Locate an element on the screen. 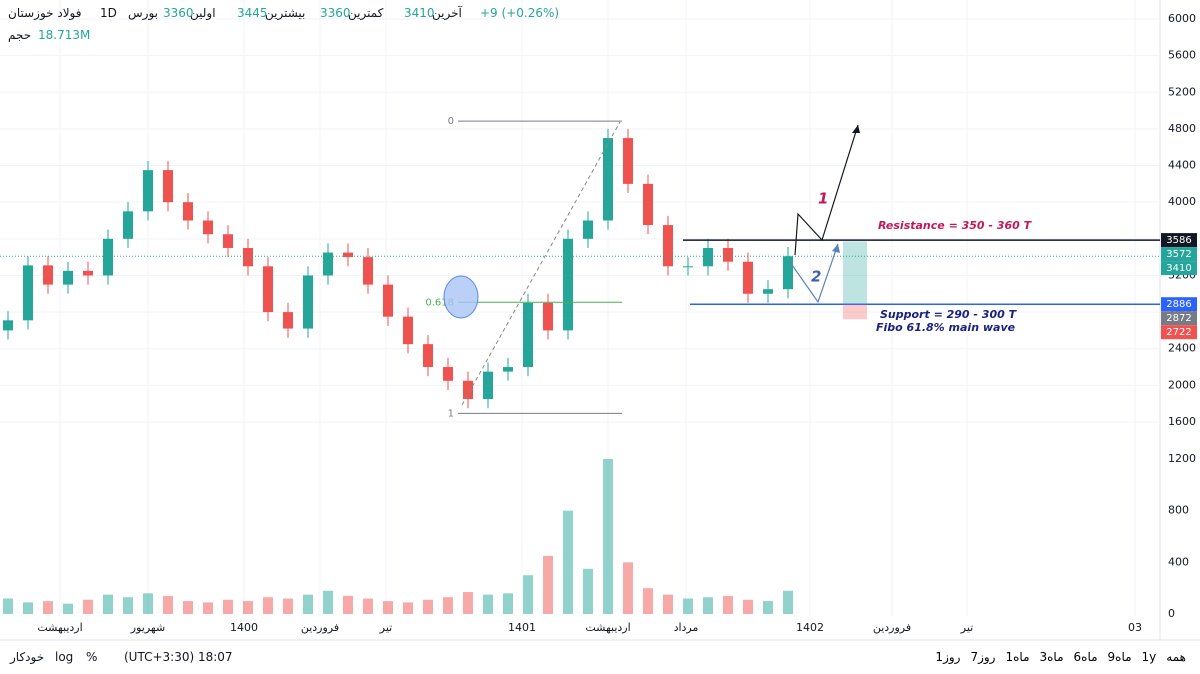 This screenshot has height=674, width=1200. price-box-label: 3572 is located at coordinates (1178, 254).